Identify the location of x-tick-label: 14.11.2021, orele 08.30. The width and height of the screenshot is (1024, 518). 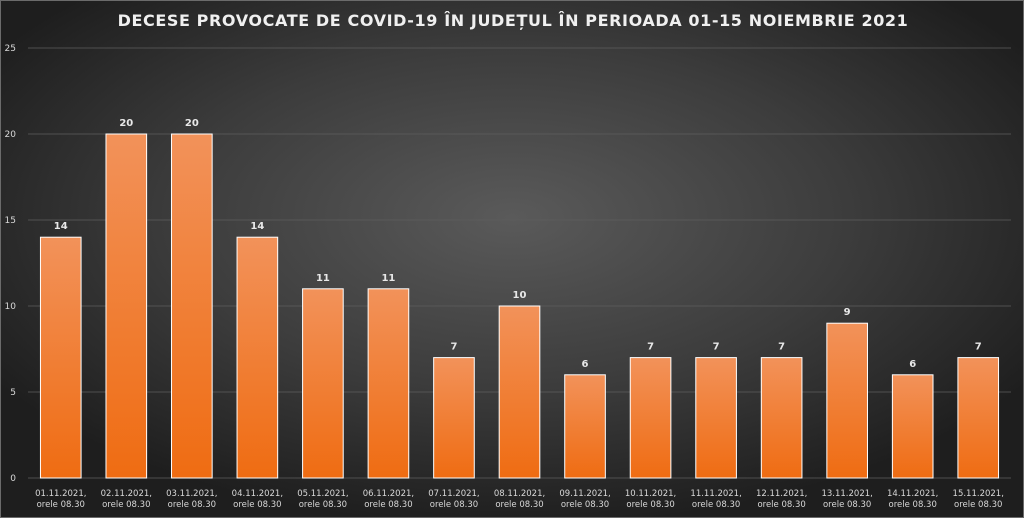
(912, 499).